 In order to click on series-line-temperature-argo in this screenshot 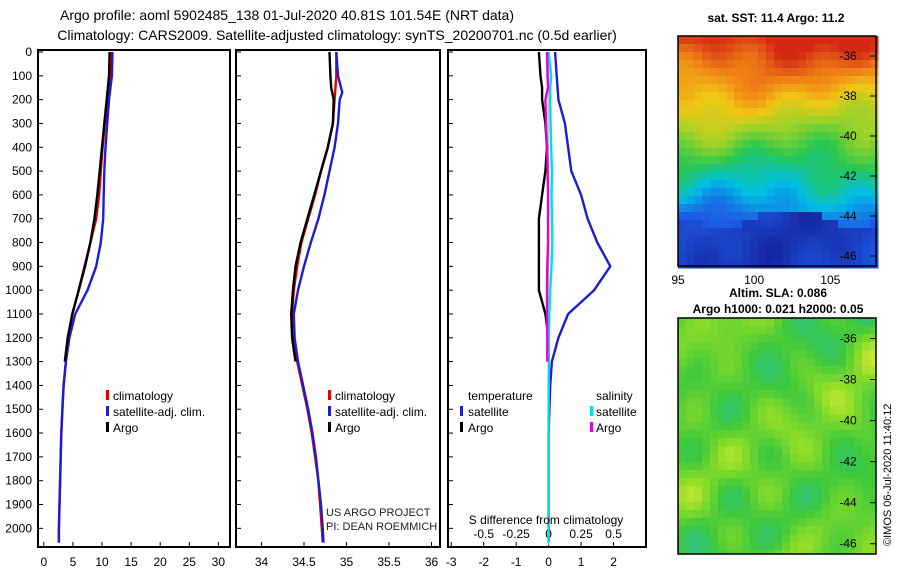, I will do `click(543, 206)`.